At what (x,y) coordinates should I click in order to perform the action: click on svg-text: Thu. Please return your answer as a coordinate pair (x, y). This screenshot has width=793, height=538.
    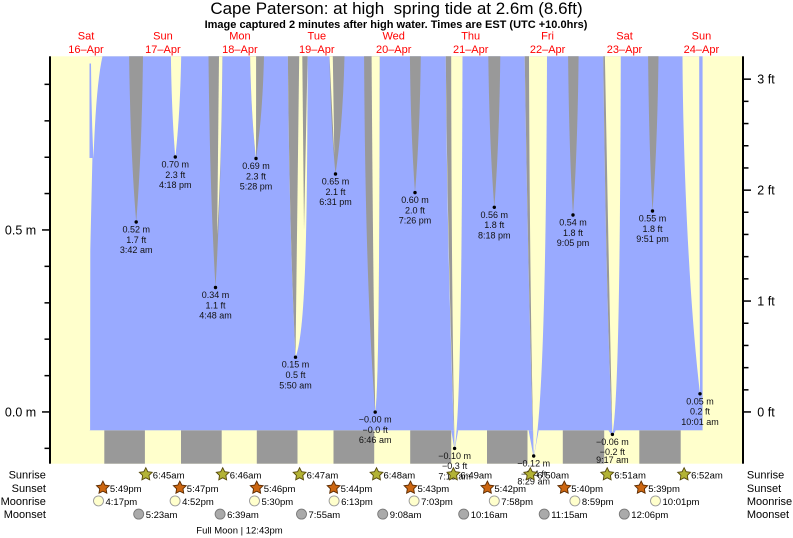
    Looking at the image, I should click on (470, 37).